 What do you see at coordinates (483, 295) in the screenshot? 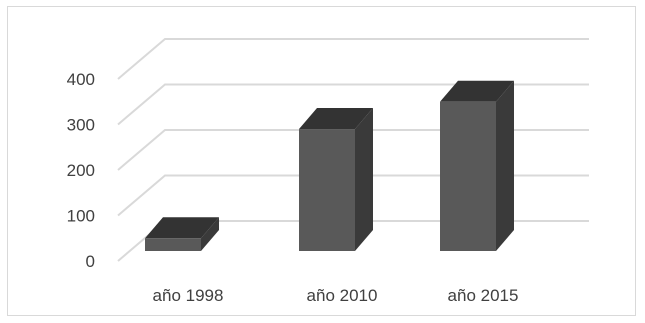
I see `x-category-label: año 2015` at bounding box center [483, 295].